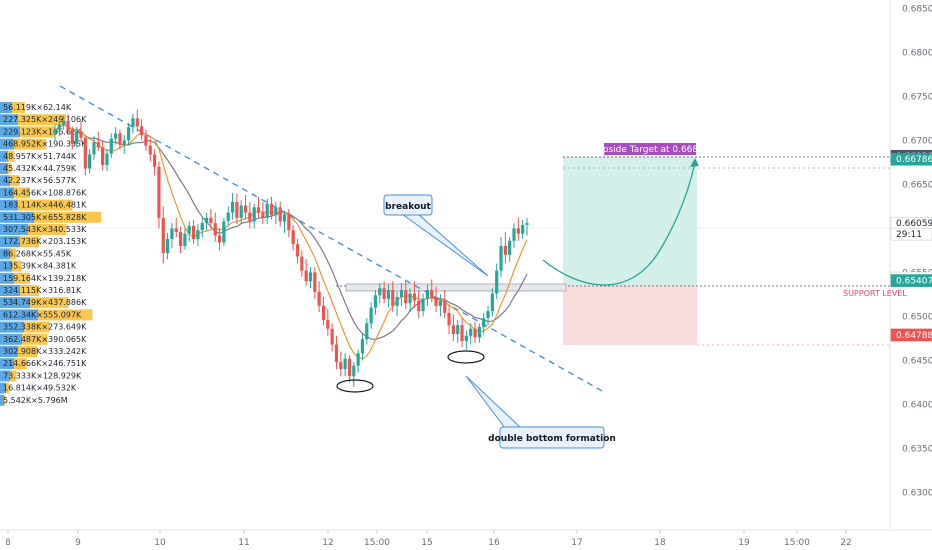  What do you see at coordinates (40, 156) in the screenshot?
I see `volume-level-label: 48.957K×51.744K` at bounding box center [40, 156].